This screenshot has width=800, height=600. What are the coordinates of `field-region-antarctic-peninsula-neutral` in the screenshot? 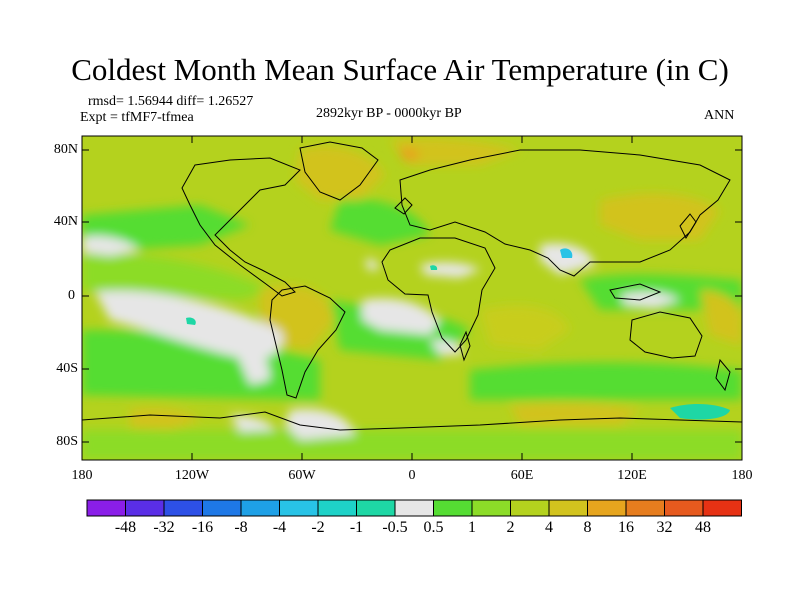 It's located at (252, 423).